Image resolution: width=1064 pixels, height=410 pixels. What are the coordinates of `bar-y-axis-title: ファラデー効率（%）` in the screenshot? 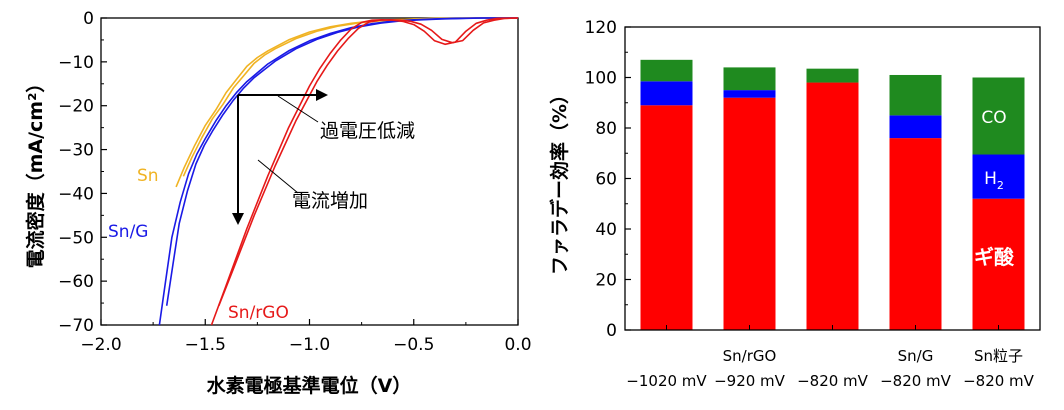 It's located at (559, 180).